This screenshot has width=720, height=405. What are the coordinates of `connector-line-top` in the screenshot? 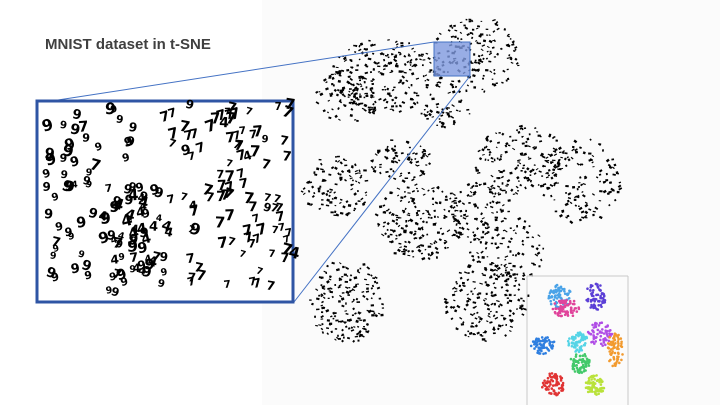 It's located at (246, 71).